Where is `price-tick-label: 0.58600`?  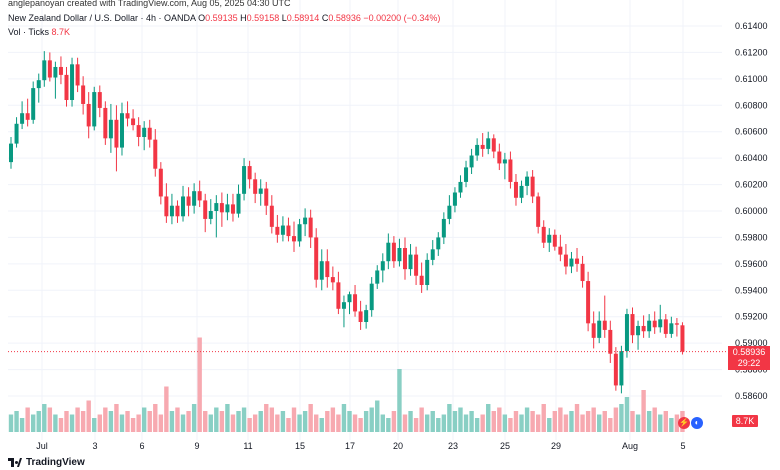
price-tick-label: 0.58600 is located at coordinates (751, 396).